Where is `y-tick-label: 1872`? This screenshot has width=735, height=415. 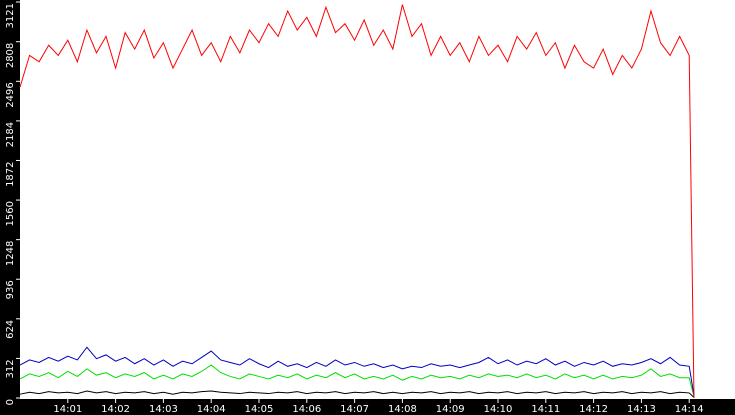
y-tick-label: 1872 is located at coordinates (10, 173).